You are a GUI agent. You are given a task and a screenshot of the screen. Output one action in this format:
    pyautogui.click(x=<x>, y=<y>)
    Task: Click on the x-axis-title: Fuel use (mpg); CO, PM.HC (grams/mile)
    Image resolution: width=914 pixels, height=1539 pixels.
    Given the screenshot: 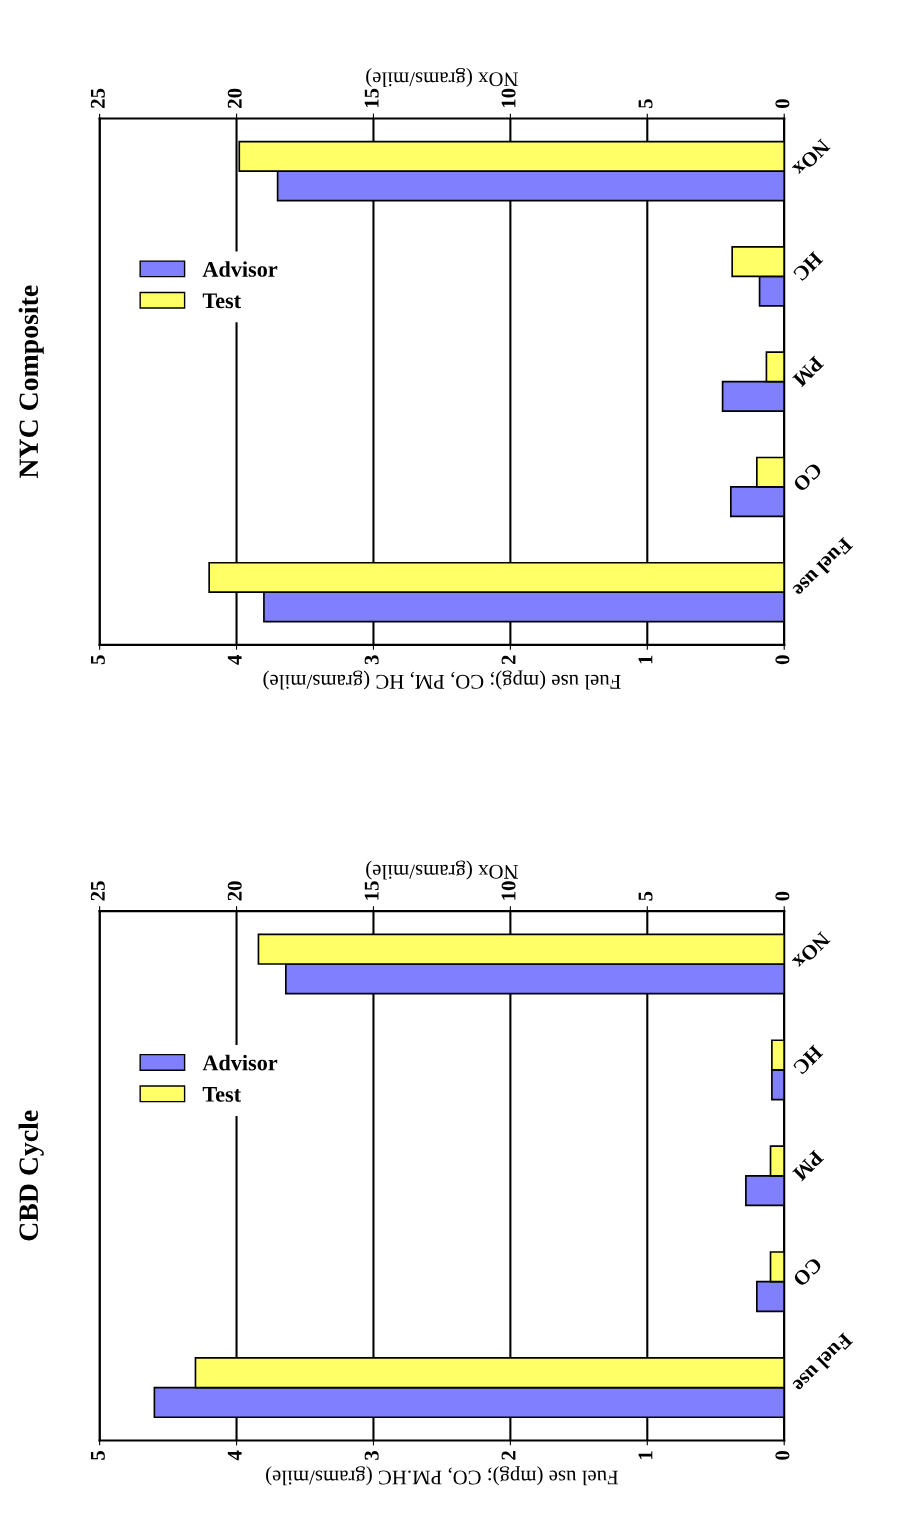 What is the action you would take?
    pyautogui.click(x=442, y=1476)
    